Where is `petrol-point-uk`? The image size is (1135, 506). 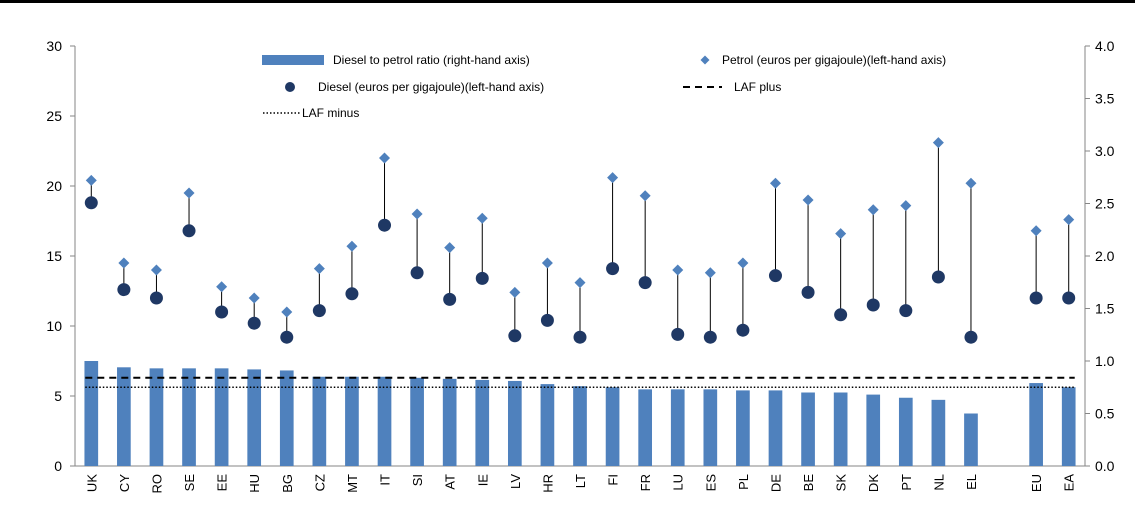
petrol-point-uk is located at coordinates (91, 180).